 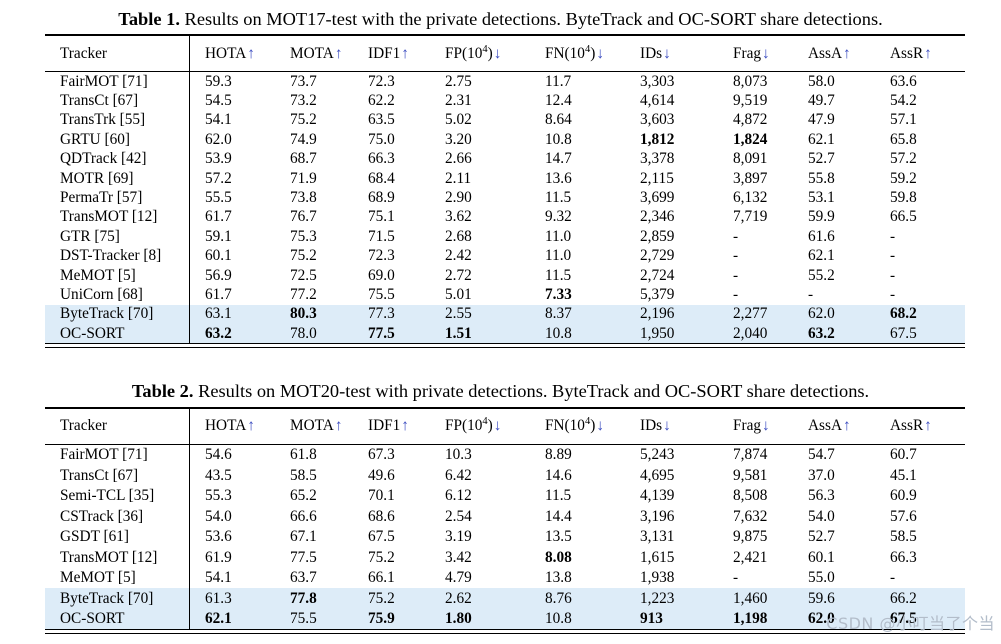 I want to click on value-cell: 4,614, so click(x=657, y=101).